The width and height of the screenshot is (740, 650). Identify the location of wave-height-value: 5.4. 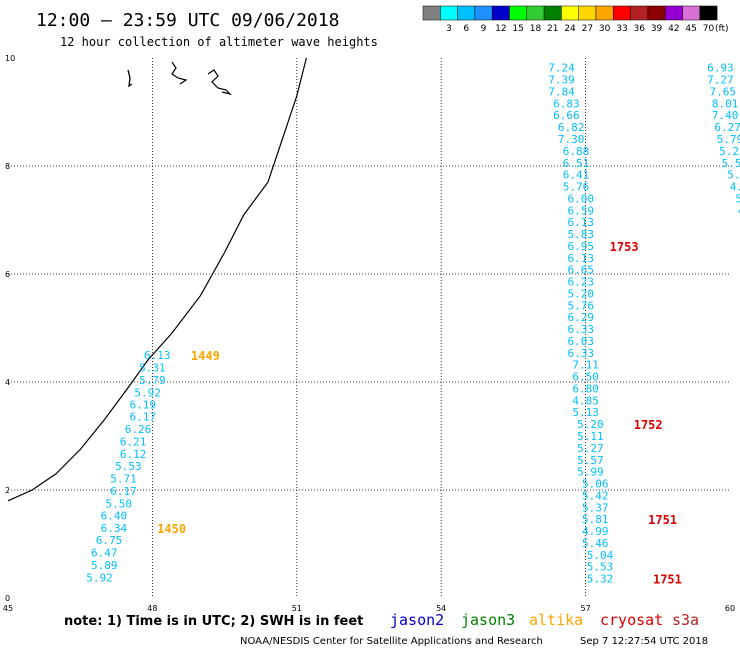
(733, 175).